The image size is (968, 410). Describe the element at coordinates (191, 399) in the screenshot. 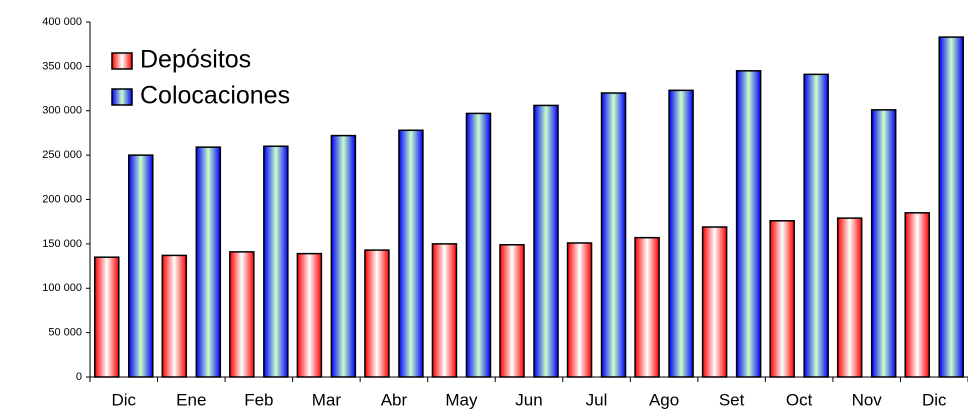

I see `x-tick-label: Ene` at that location.